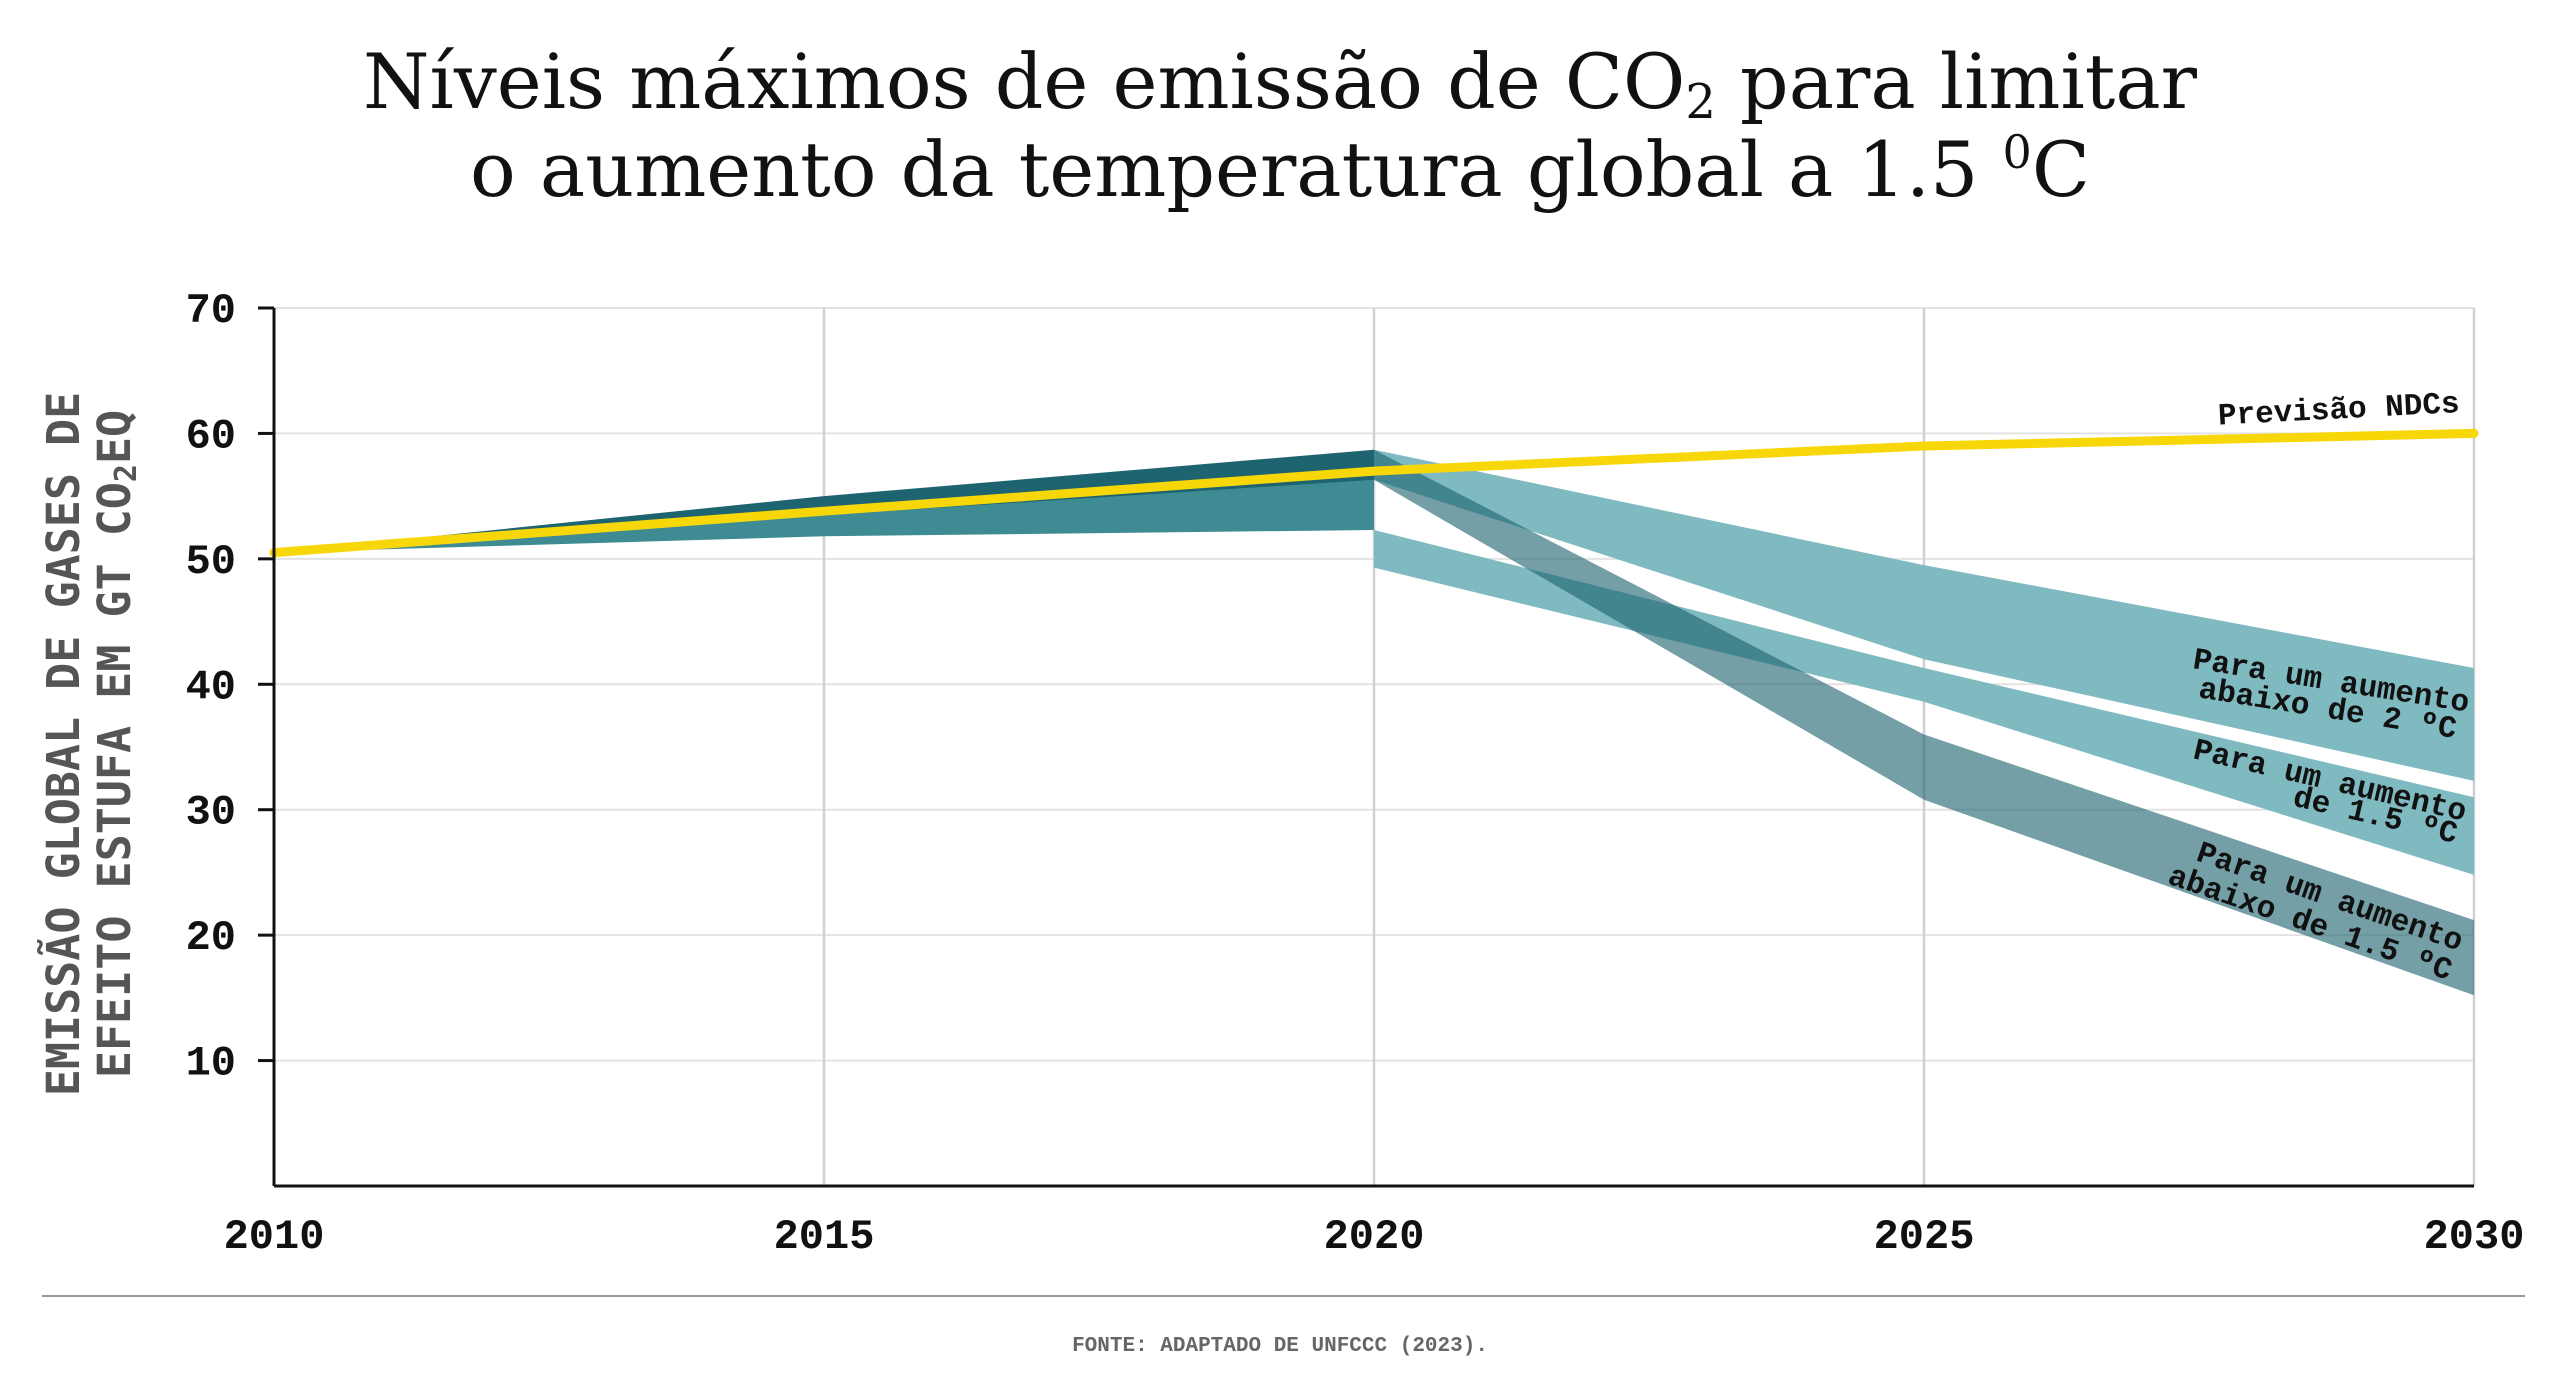 The height and width of the screenshot is (1381, 2560). Describe the element at coordinates (1924, 1237) in the screenshot. I see `x-tick-label: 2025` at that location.